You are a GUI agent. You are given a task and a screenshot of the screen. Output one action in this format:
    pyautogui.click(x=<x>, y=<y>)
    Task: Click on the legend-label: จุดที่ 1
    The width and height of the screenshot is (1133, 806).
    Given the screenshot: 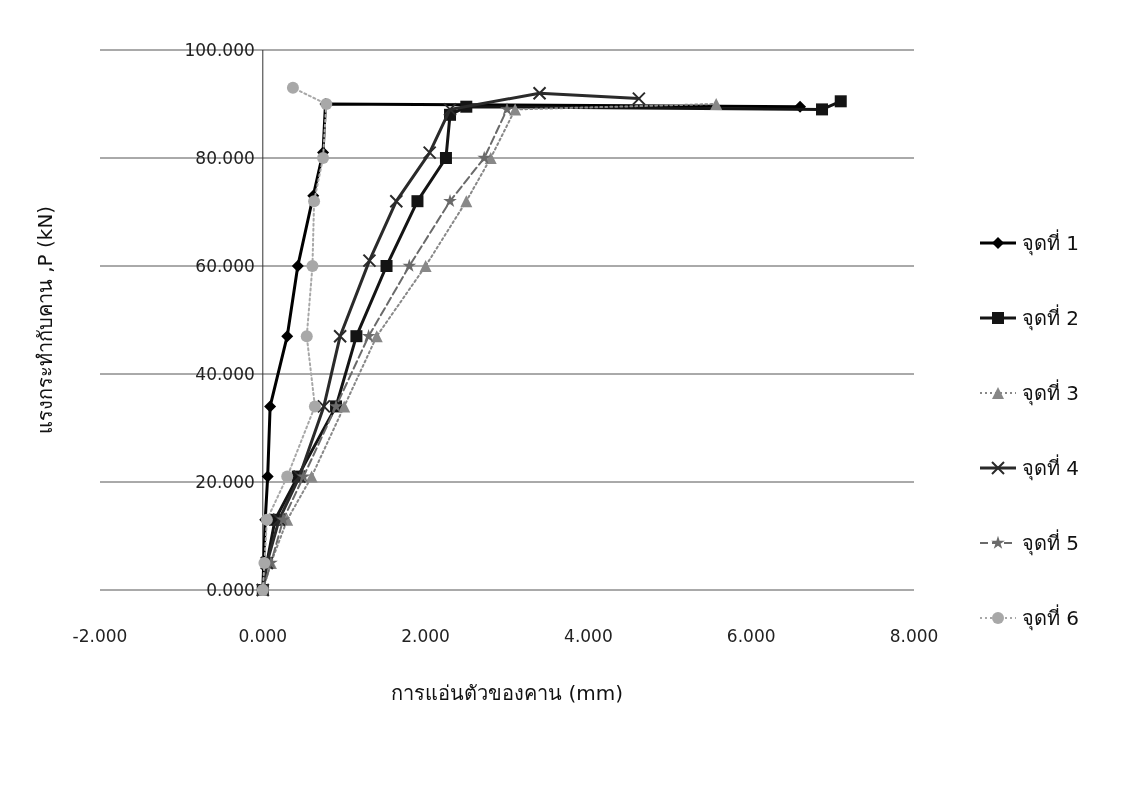 What is the action you would take?
    pyautogui.click(x=1051, y=242)
    